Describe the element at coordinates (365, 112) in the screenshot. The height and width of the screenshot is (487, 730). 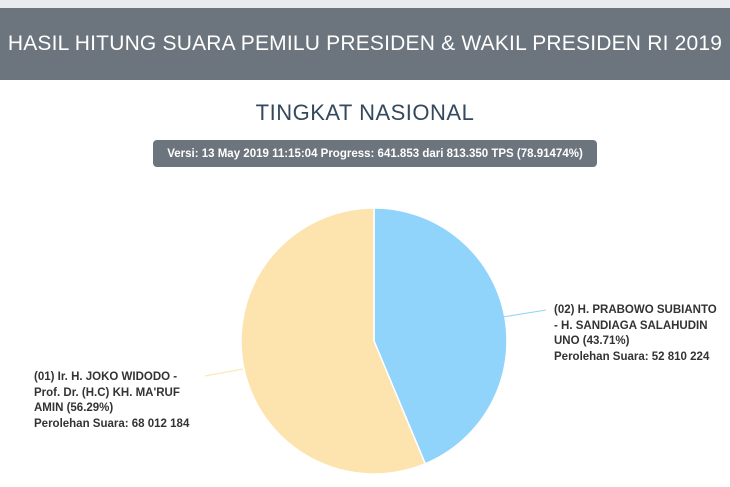
I see `chart-subtitle: TINGKAT NASIONAL` at that location.